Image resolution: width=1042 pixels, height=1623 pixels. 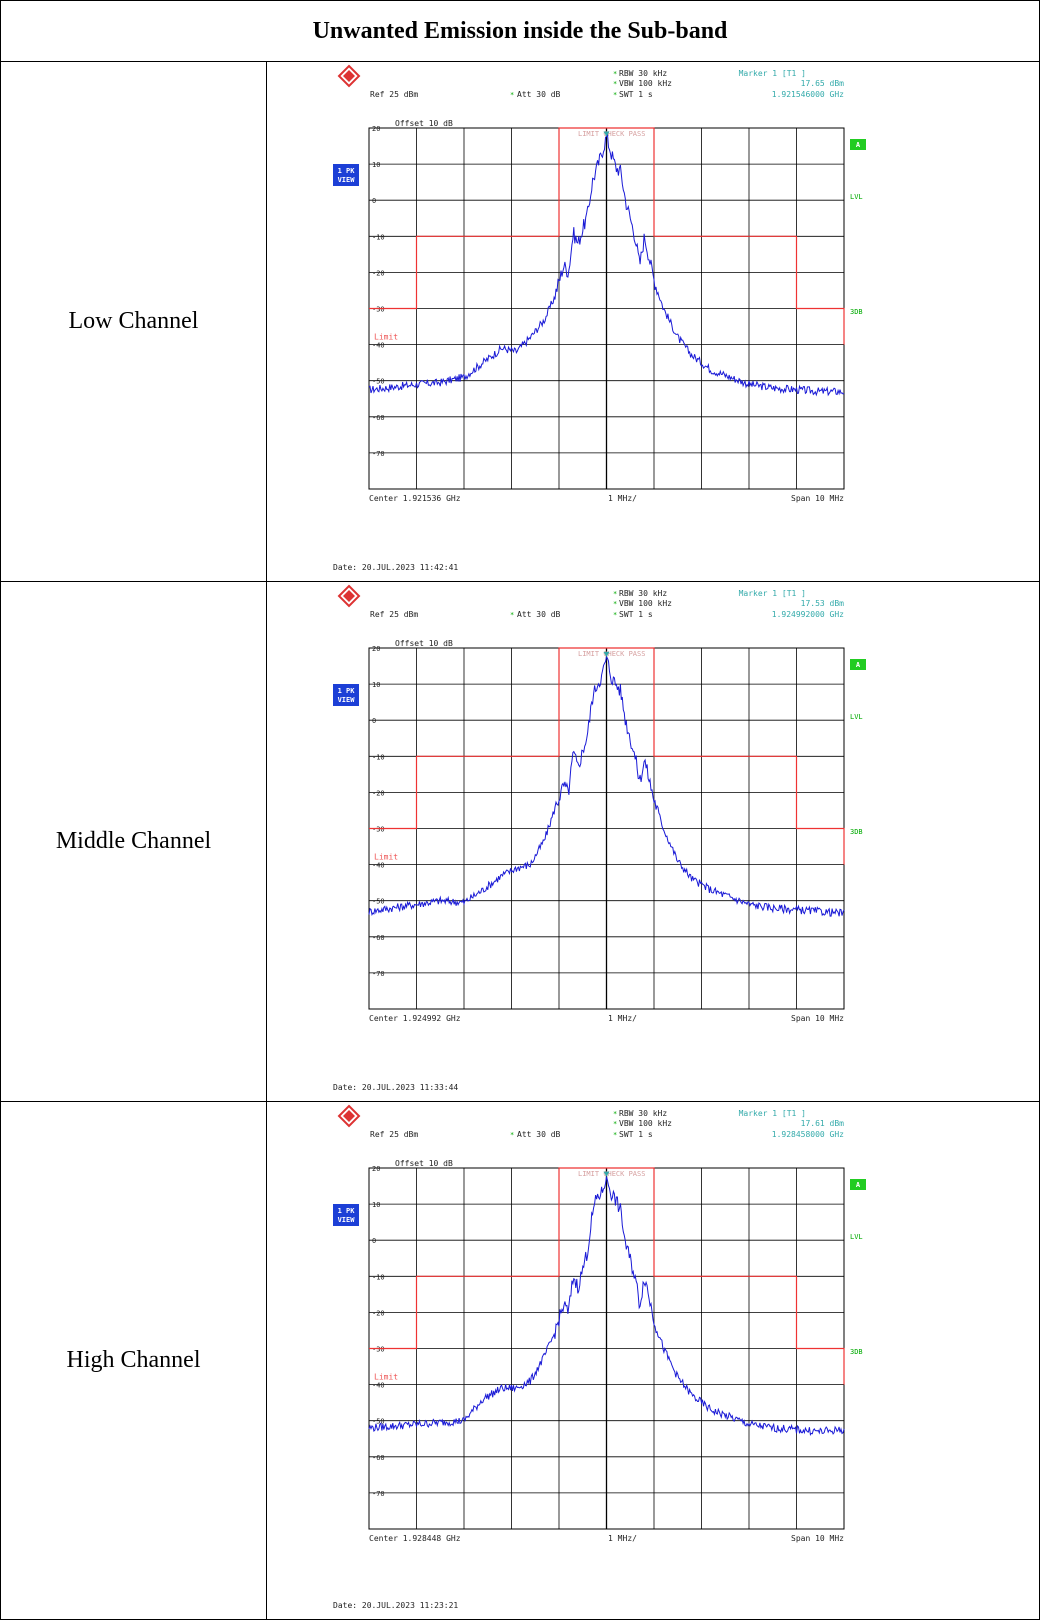 What do you see at coordinates (823, 83) in the screenshot?
I see `header-text: 17.65 dBm` at bounding box center [823, 83].